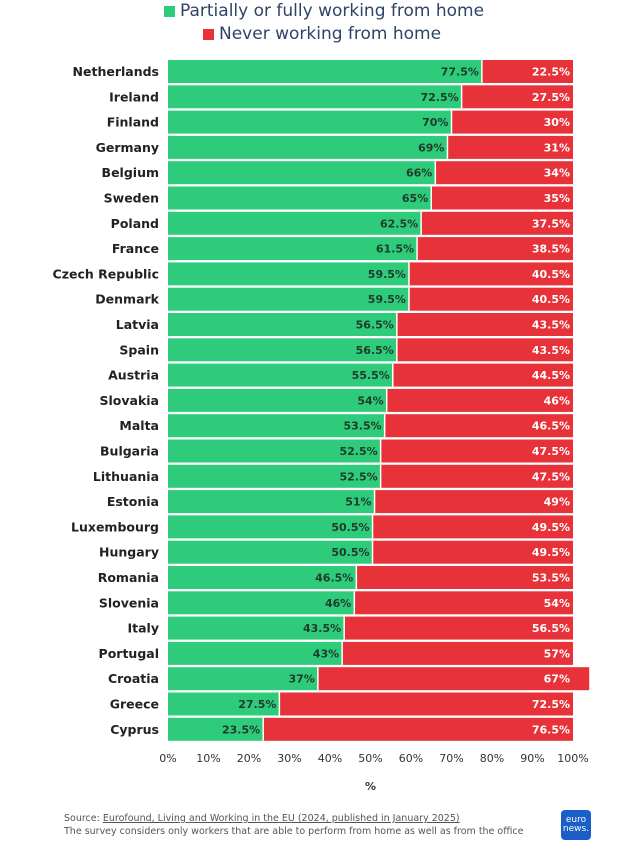 Image resolution: width=621 pixels, height=844 pixels. Describe the element at coordinates (133, 122) in the screenshot. I see `category-label: Finland` at that location.